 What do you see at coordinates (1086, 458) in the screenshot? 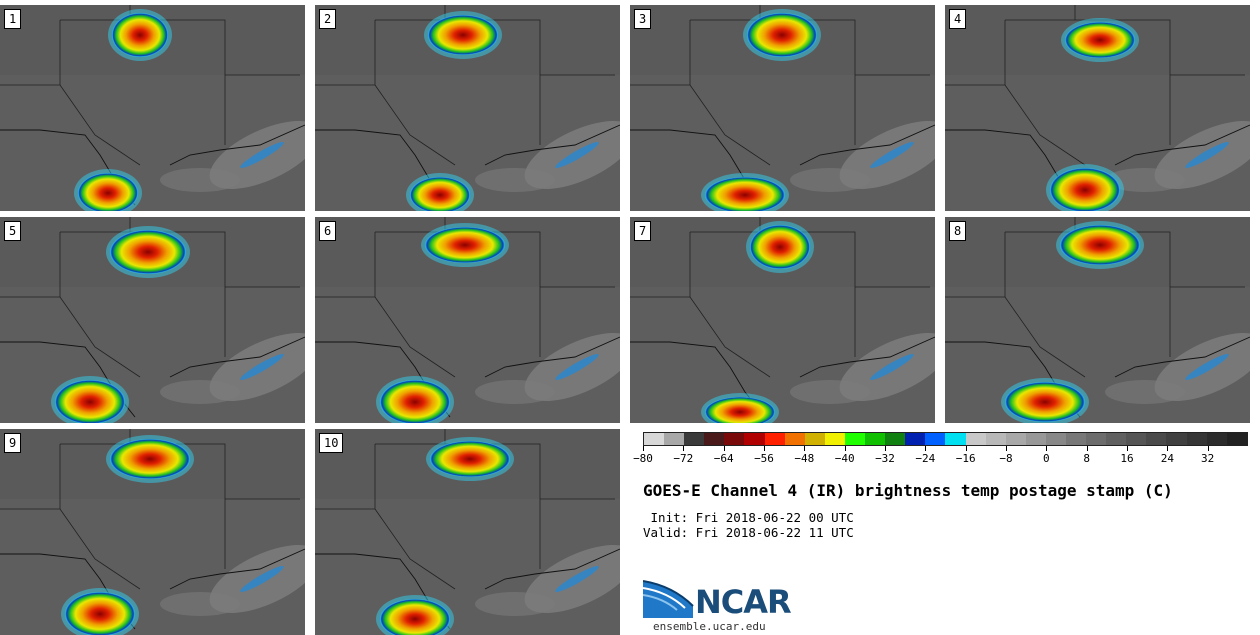
I see `colorbar-tick-label: 8` at bounding box center [1086, 458].